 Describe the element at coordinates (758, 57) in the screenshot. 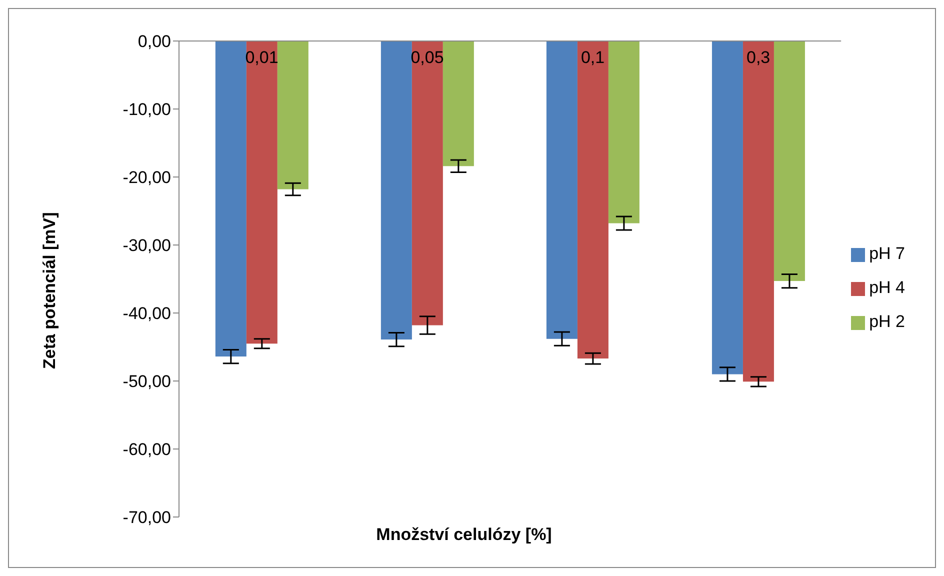

I see `x-tick-label: 0,3` at that location.